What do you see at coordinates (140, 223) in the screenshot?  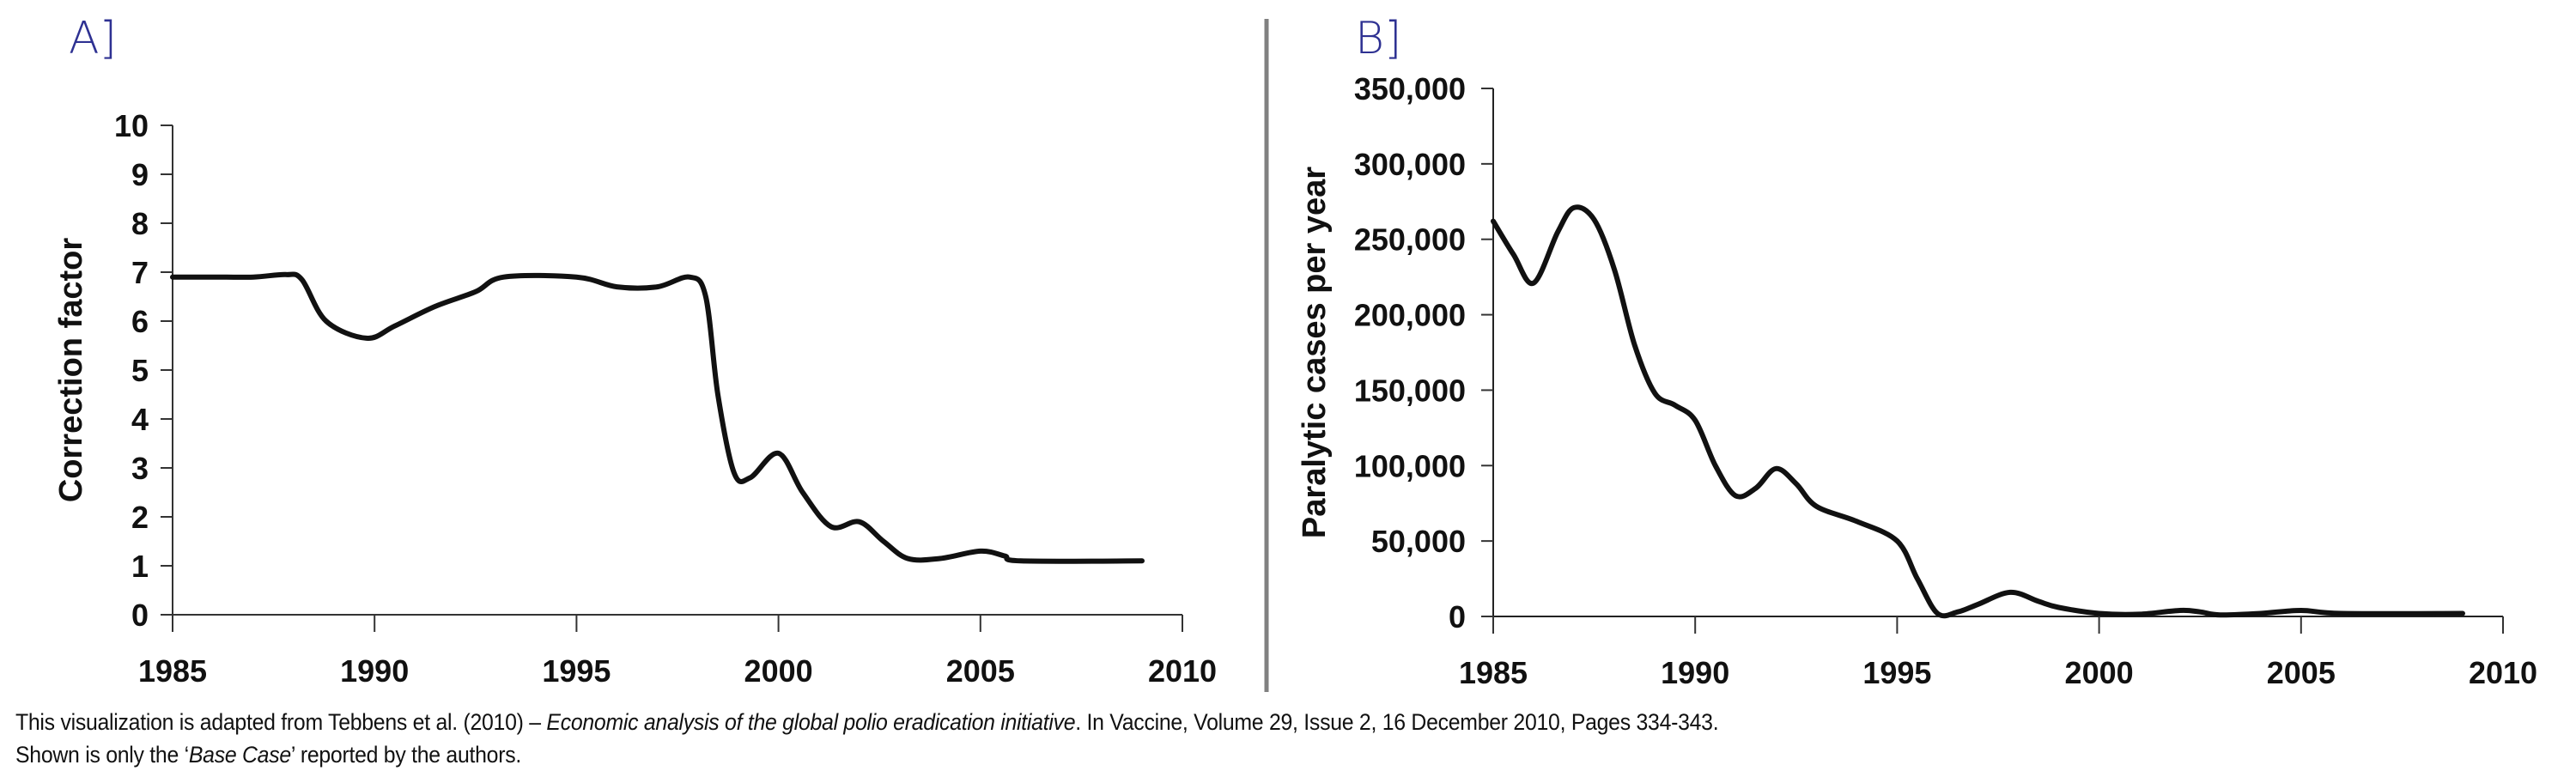 I see `y-tick-label: 8` at bounding box center [140, 223].